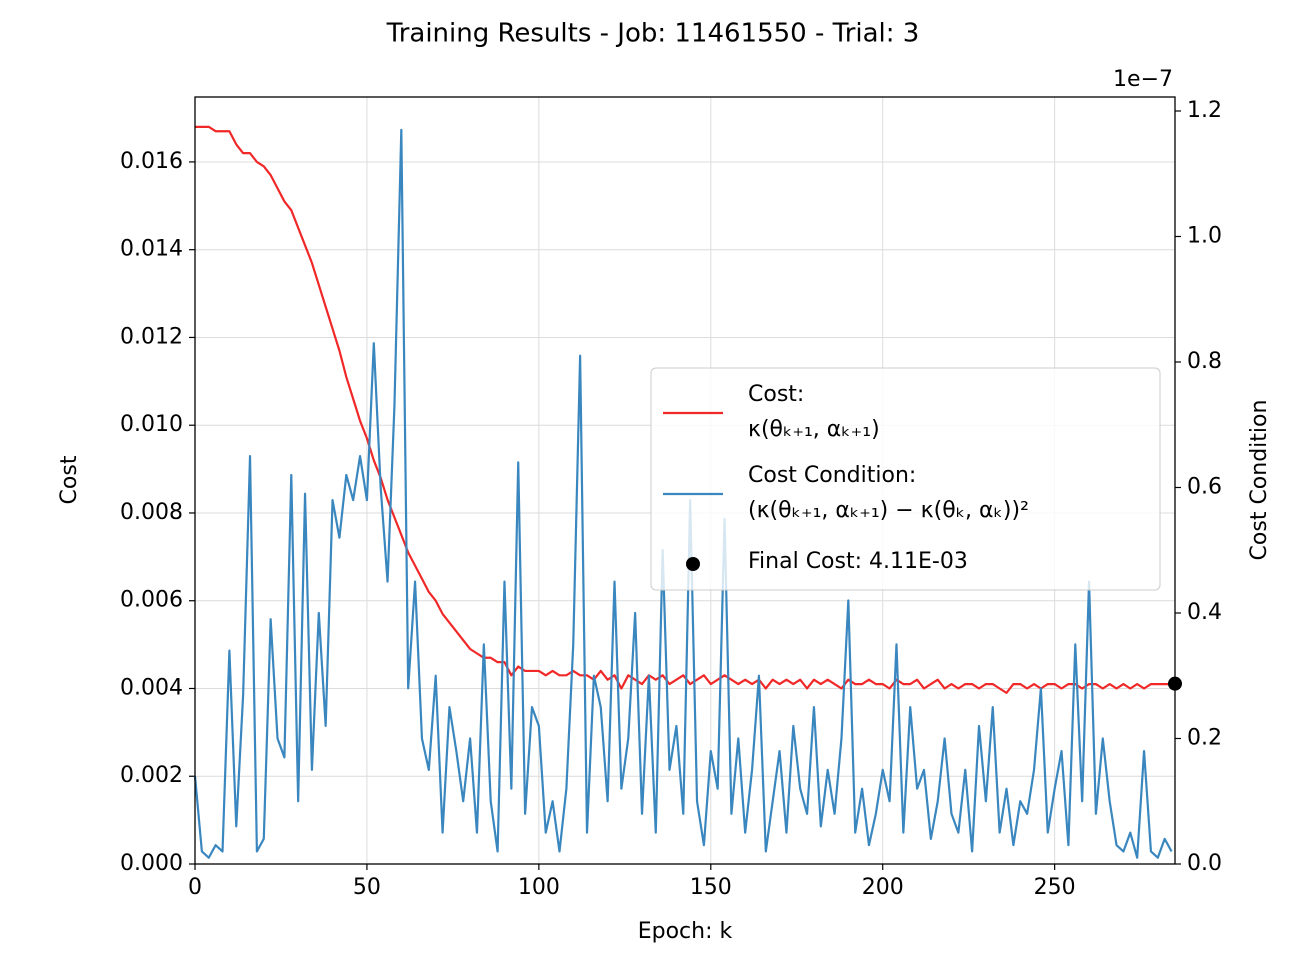 The image size is (1305, 960). I want to click on y-tick-label: 0.002, so click(151, 775).